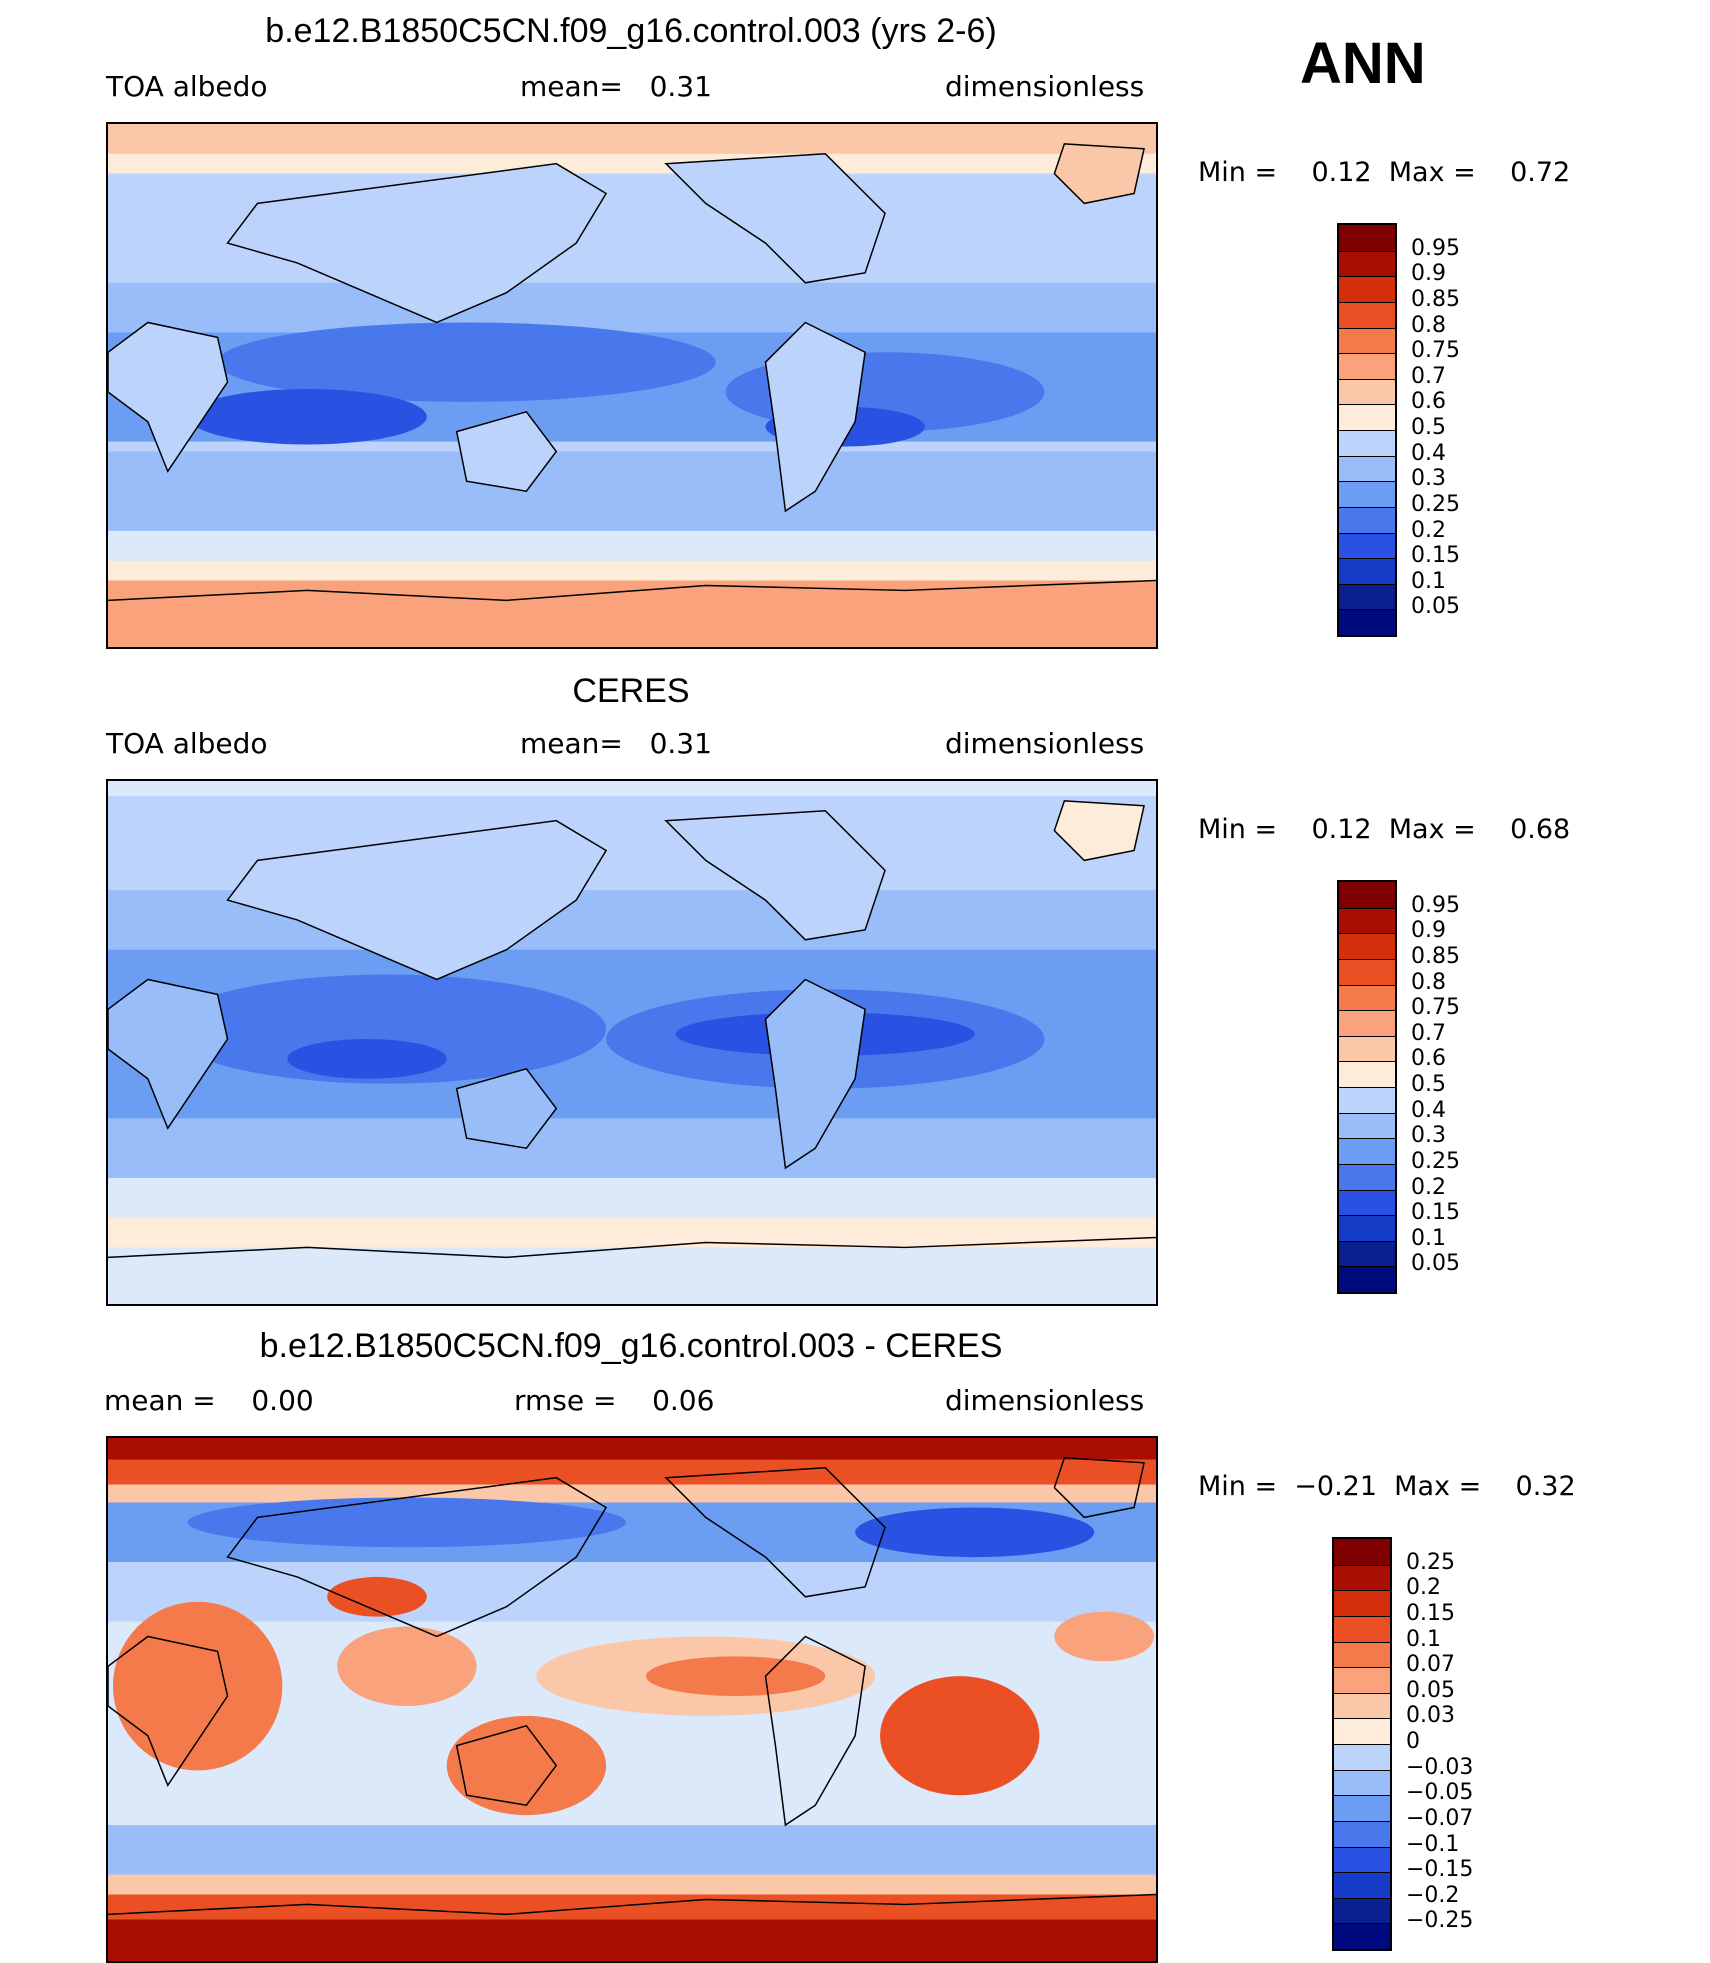 The width and height of the screenshot is (1710, 1963). I want to click on panel-3-units-label: dimensionless, so click(1045, 1400).